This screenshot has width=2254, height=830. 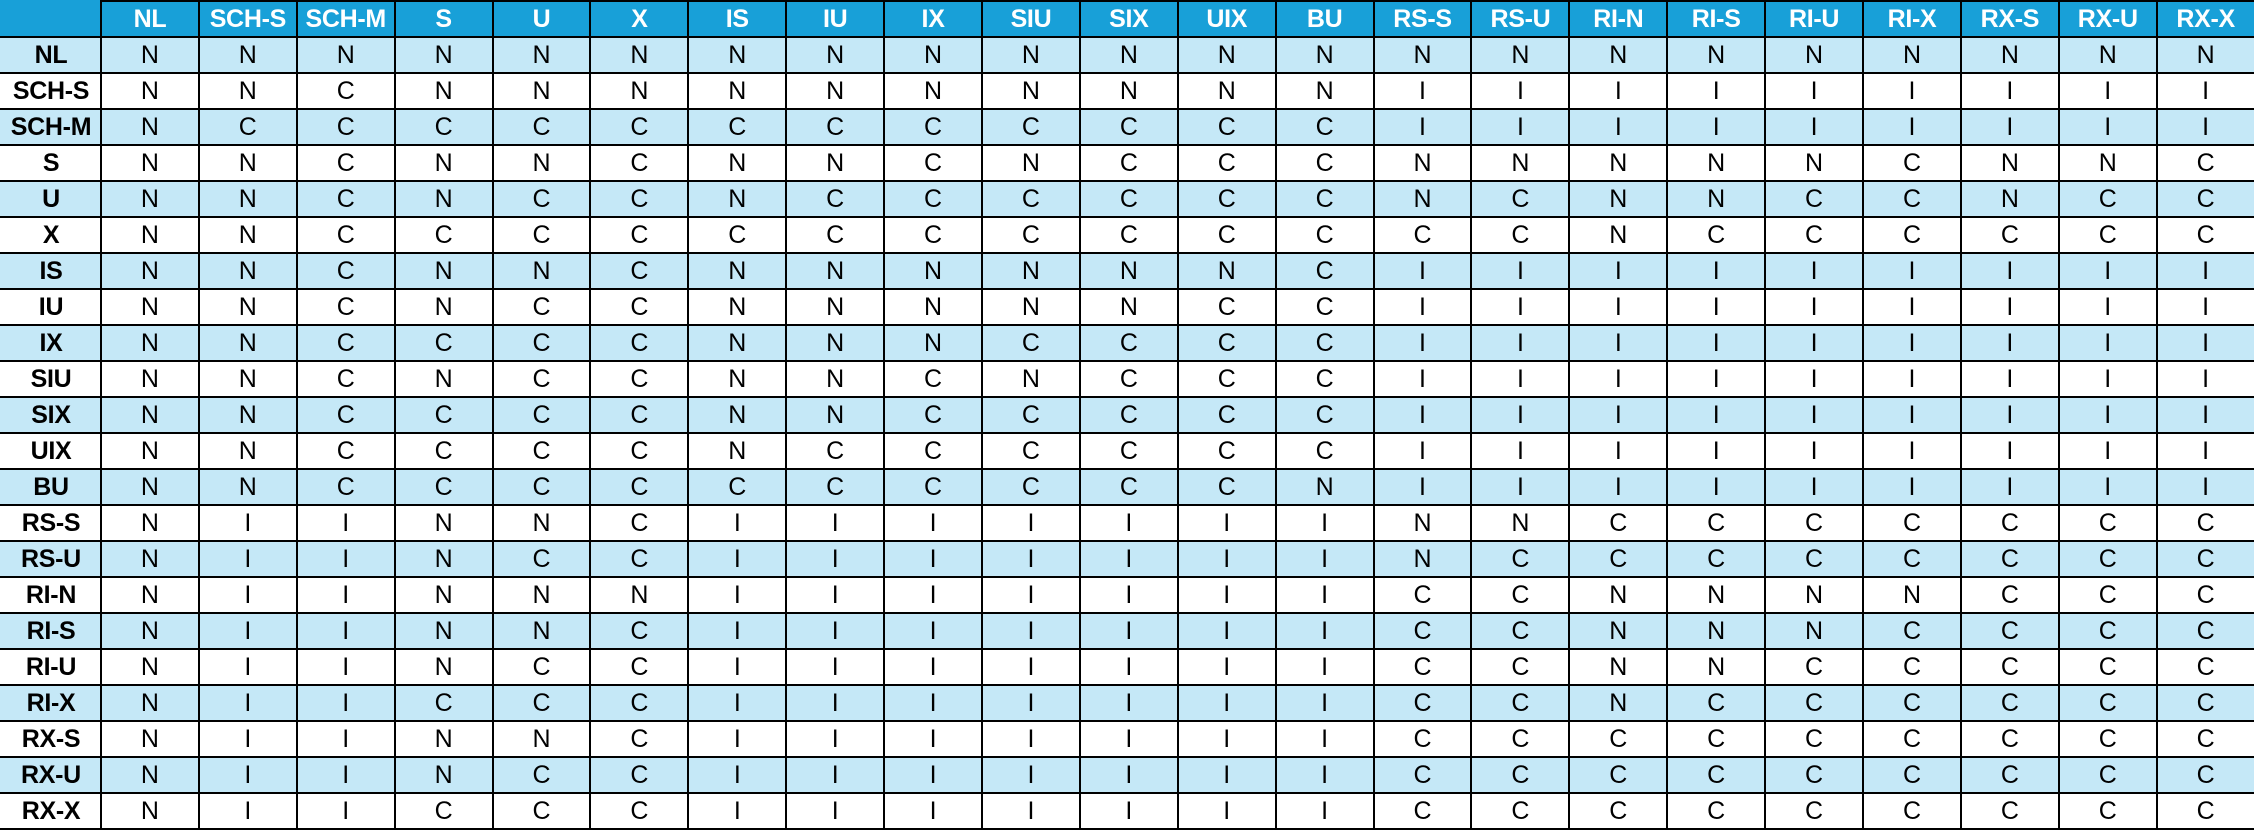 I want to click on column-header-ri-n: RI-N, so click(x=1618, y=19).